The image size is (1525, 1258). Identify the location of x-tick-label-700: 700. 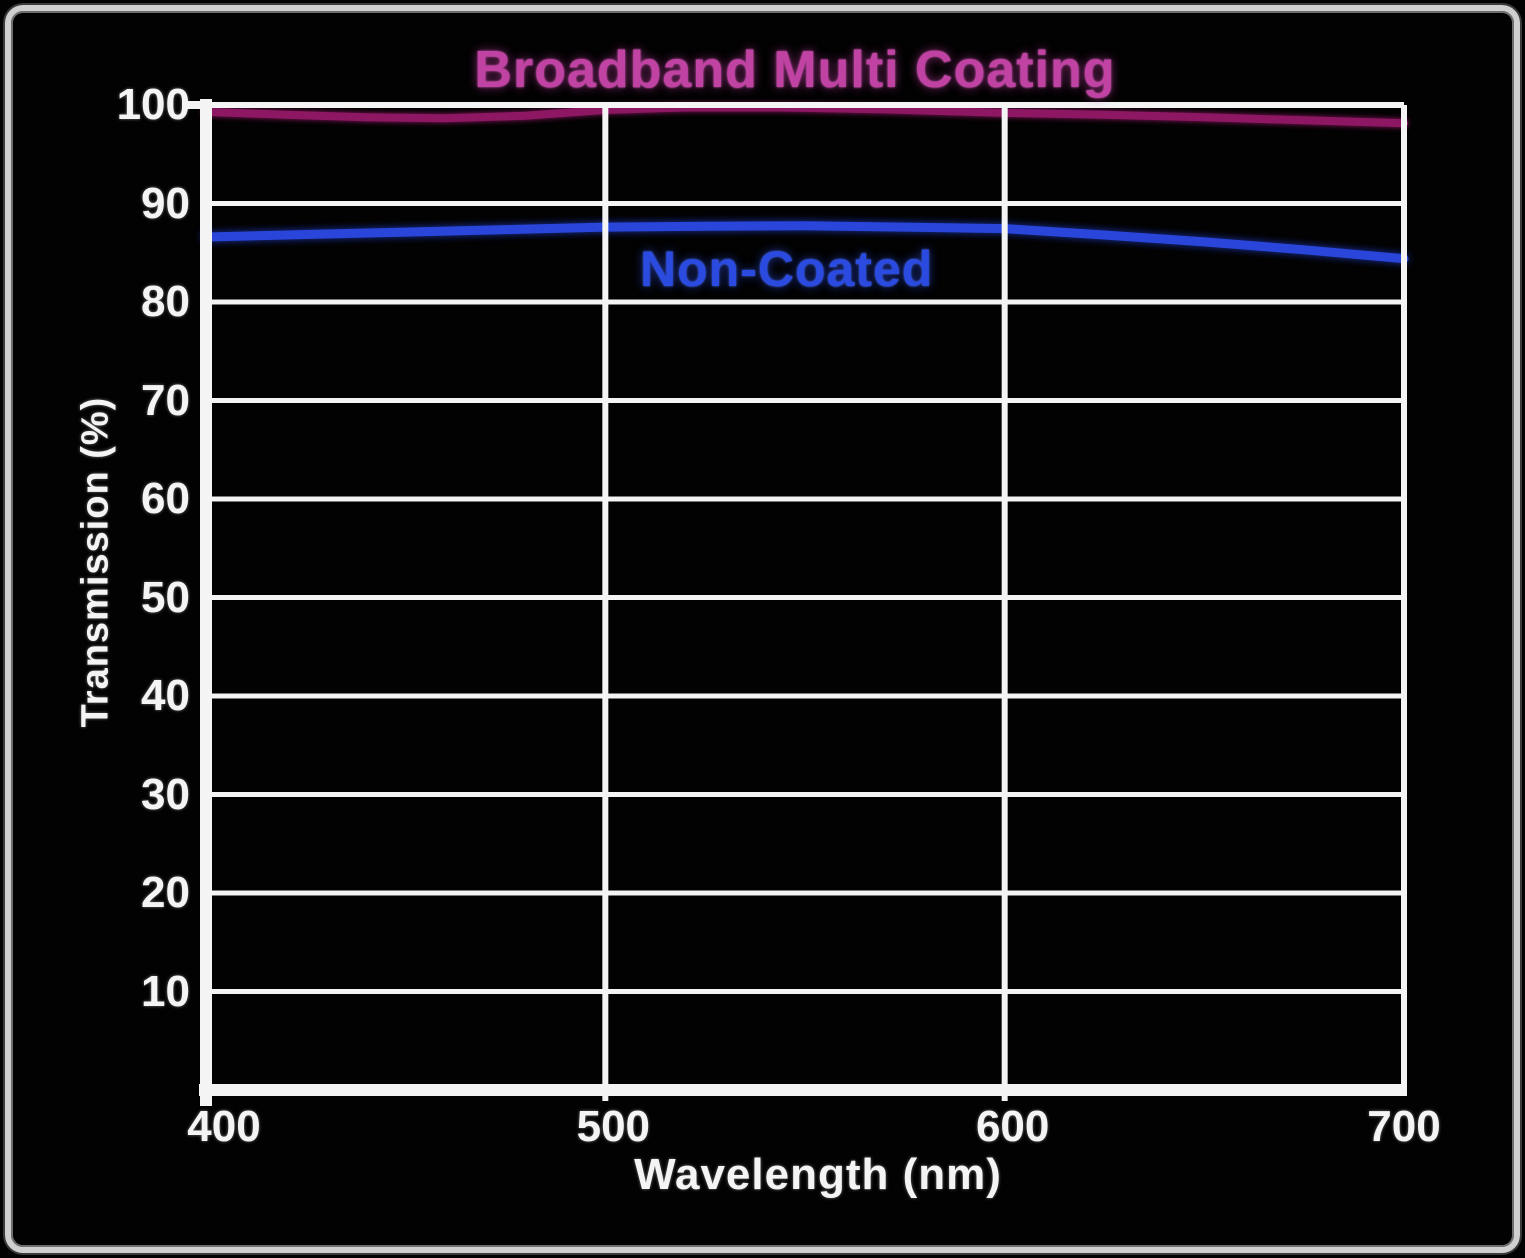
(1404, 1126).